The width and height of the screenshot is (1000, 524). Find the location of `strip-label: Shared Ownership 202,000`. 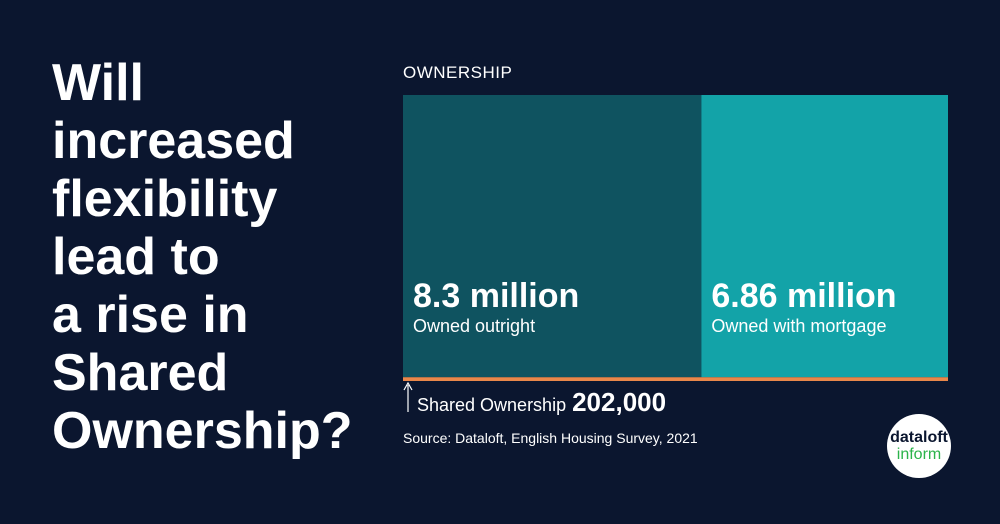

strip-label: Shared Ownership 202,000 is located at coordinates (541, 402).